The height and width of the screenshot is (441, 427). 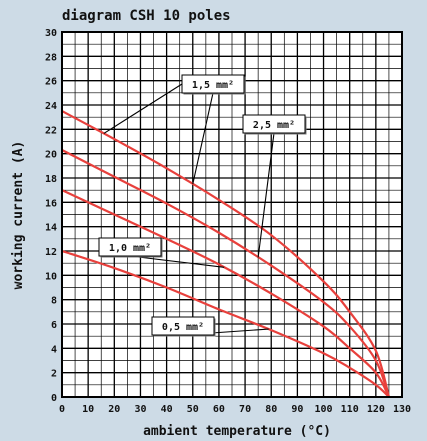 What do you see at coordinates (51, 33) in the screenshot?
I see `y-tick-label: 30` at bounding box center [51, 33].